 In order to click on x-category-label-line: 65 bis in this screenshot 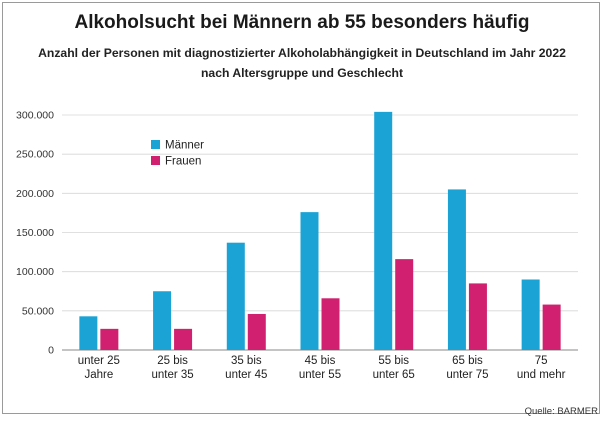, I will do `click(467, 361)`.